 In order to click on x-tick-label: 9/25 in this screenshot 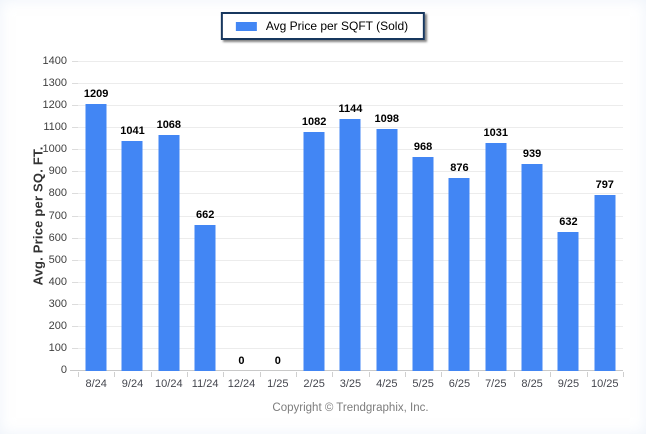, I will do `click(568, 384)`.